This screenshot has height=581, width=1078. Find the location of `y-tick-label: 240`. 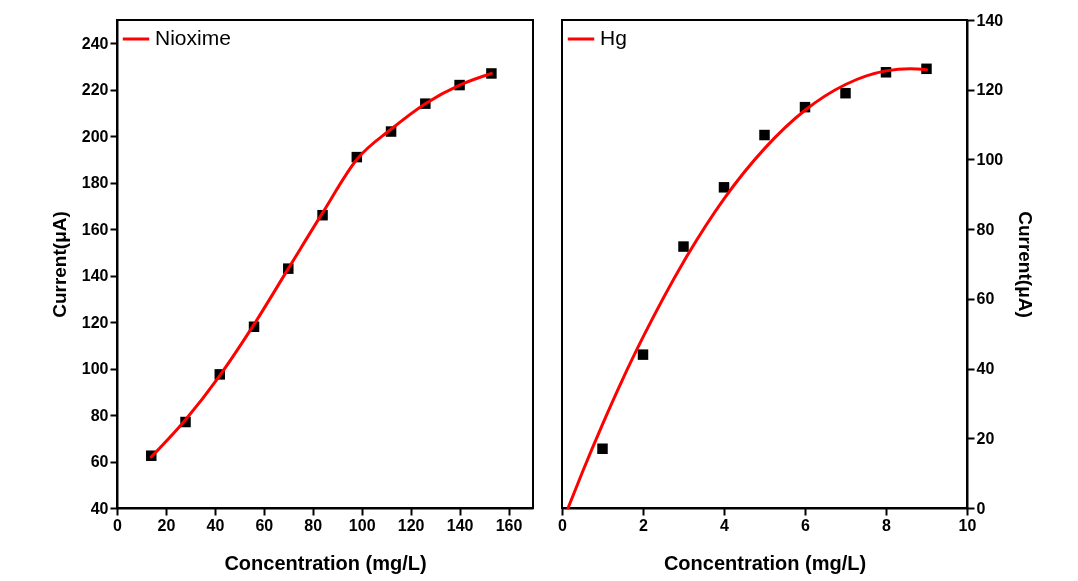

y-tick-label: 240 is located at coordinates (95, 43).